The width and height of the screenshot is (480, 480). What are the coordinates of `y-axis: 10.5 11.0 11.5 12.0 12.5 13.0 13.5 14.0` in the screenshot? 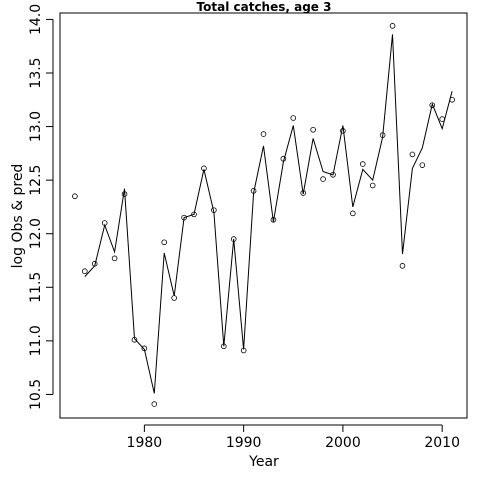 It's located at (41, 207).